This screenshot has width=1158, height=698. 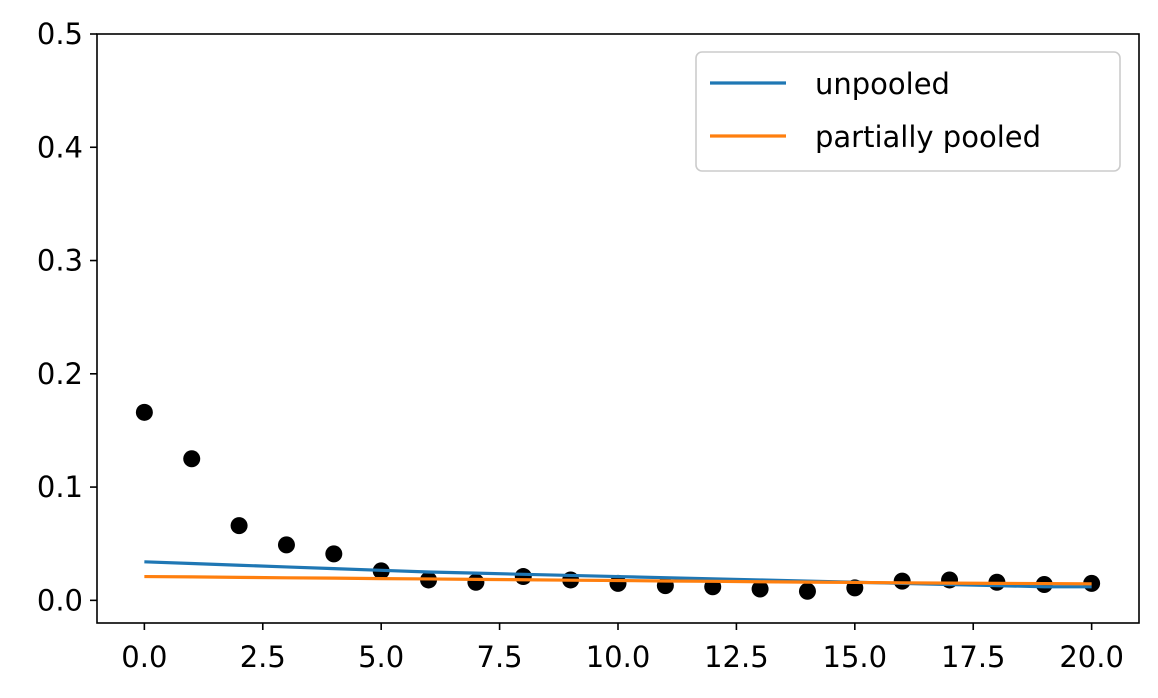 What do you see at coordinates (263, 657) in the screenshot?
I see `x-tick-label: 2.5` at bounding box center [263, 657].